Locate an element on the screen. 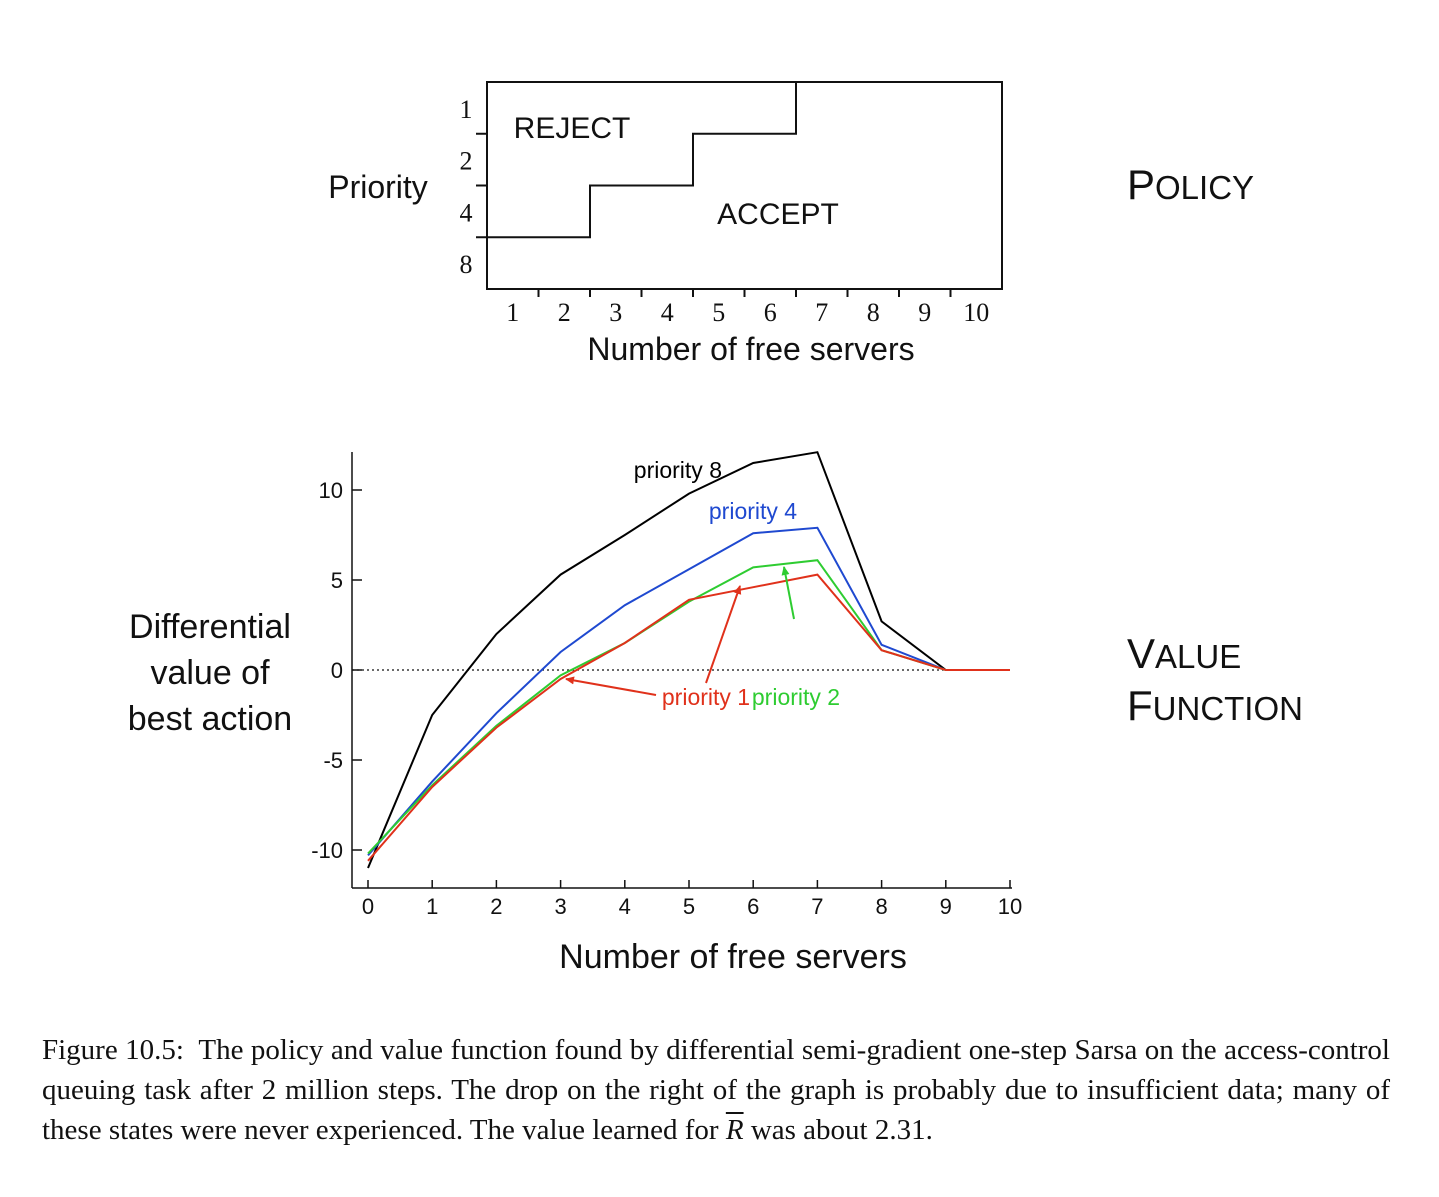 This screenshot has width=1439, height=1197. value-x-tick-label: 1 is located at coordinates (432, 906).